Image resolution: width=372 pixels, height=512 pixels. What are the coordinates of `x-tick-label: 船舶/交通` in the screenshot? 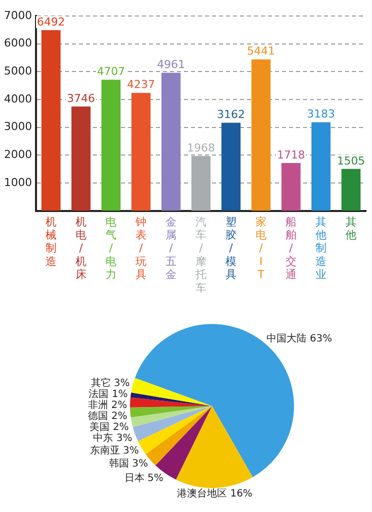 It's located at (291, 248).